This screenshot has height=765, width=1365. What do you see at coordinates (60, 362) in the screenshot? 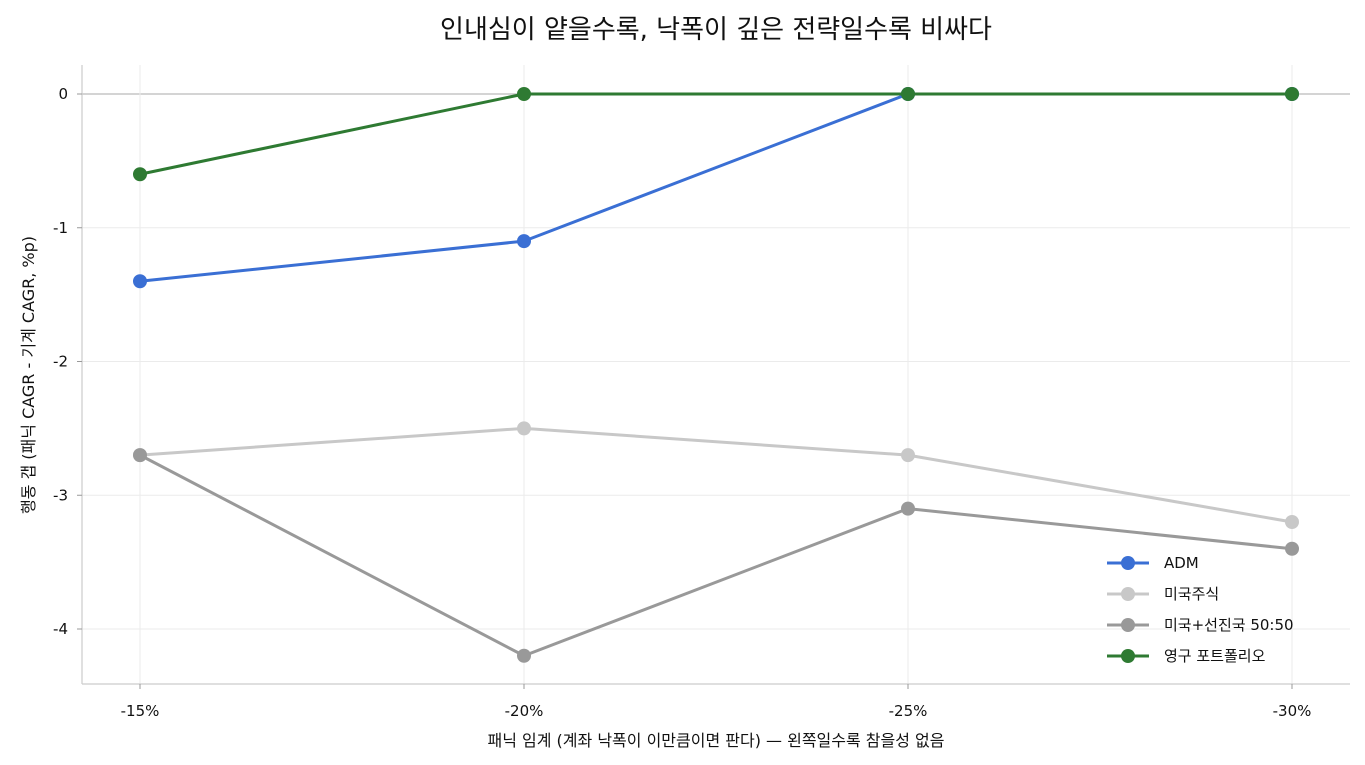
I see `y-tick-label: -2` at bounding box center [60, 362].